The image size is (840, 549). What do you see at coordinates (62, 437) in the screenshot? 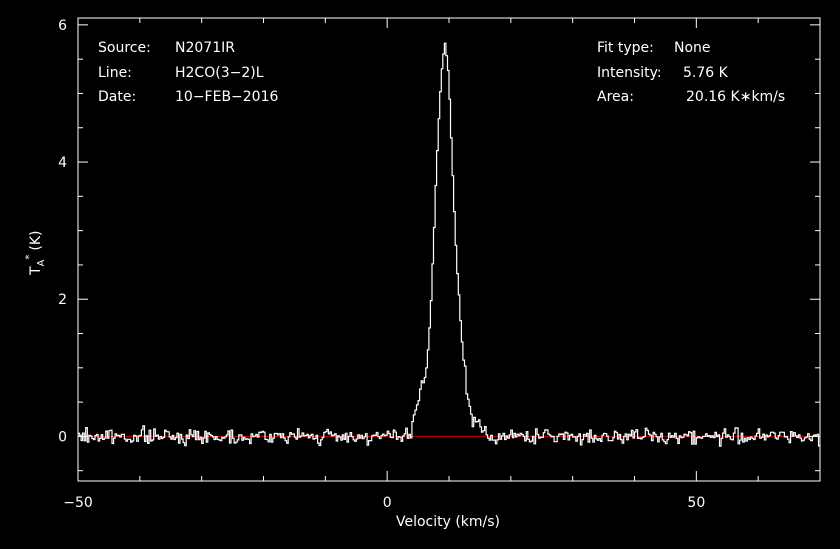
I see `y-tick-label: 0` at bounding box center [62, 437].